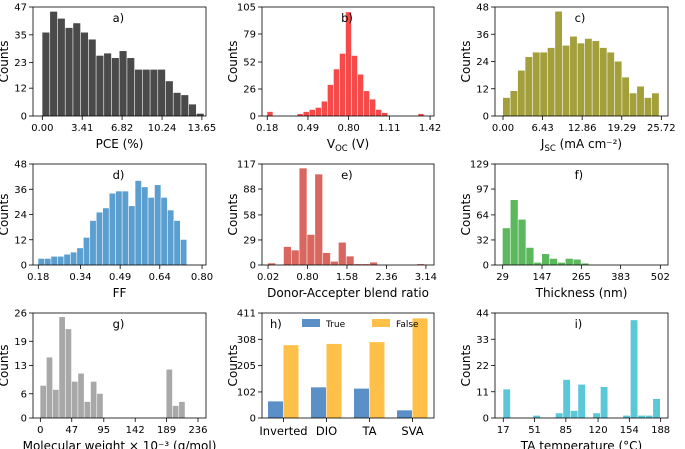  What do you see at coordinates (412, 431) in the screenshot?
I see `x-tick-label: SVA` at bounding box center [412, 431].